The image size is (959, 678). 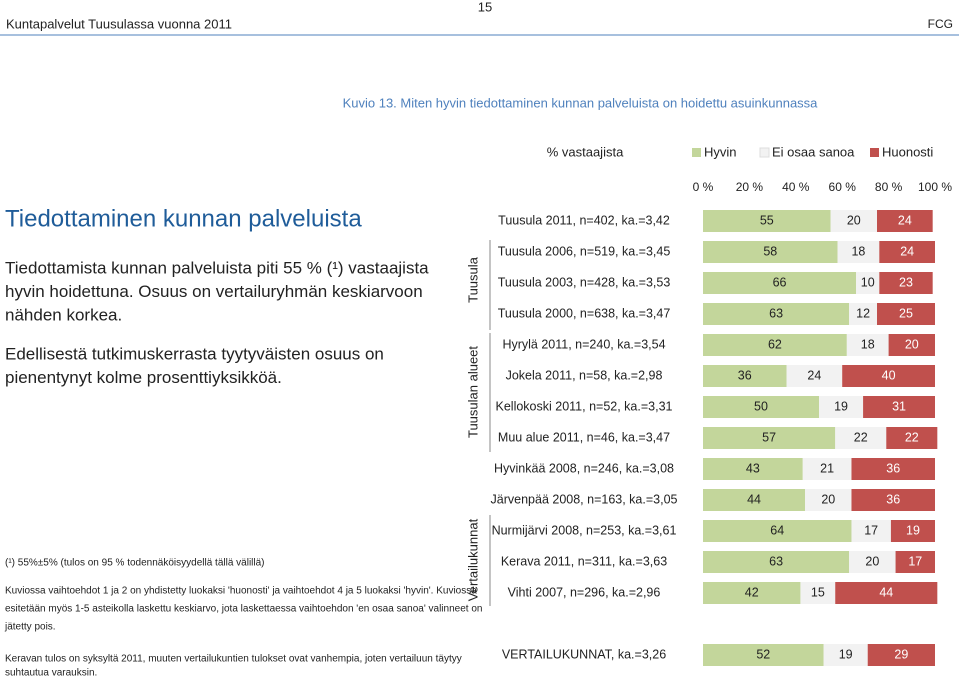 What do you see at coordinates (780, 282) in the screenshot?
I see `data-label: 66` at bounding box center [780, 282].